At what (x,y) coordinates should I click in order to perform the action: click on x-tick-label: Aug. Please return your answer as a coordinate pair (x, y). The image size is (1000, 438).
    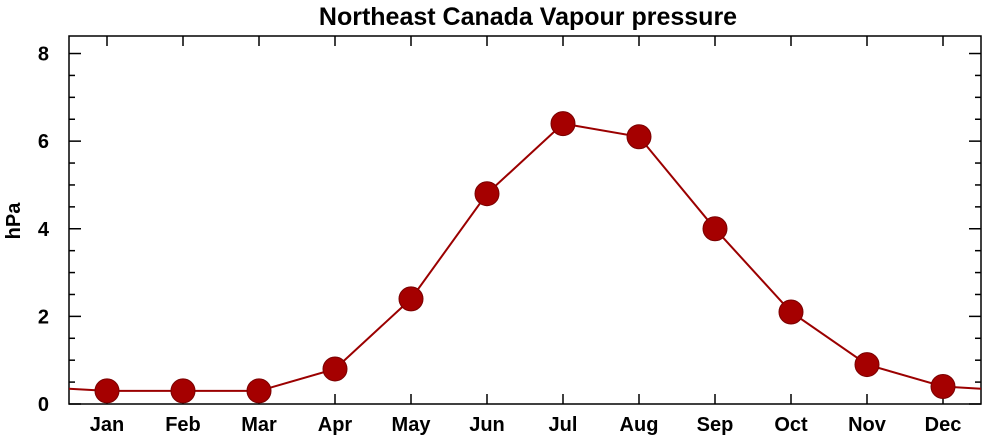
    Looking at the image, I should click on (639, 425).